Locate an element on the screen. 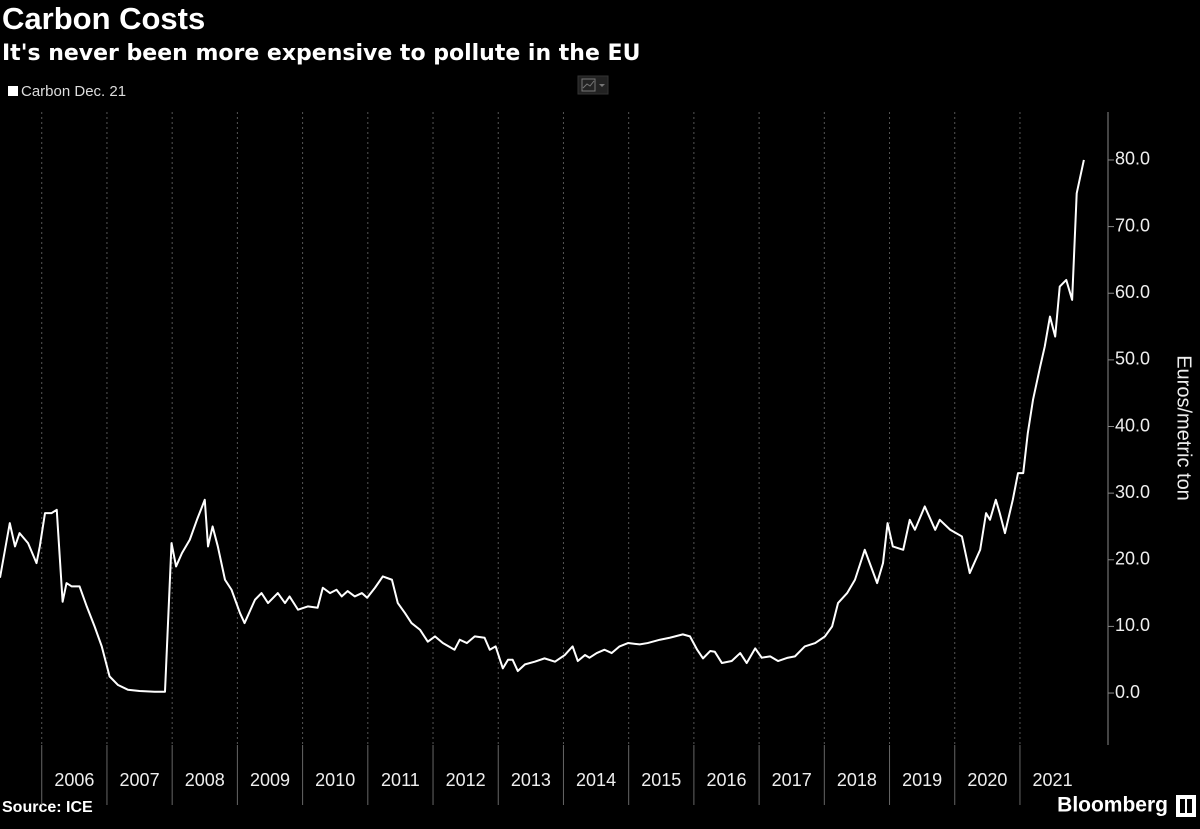 The height and width of the screenshot is (829, 1200). x-tick-label: 2013 is located at coordinates (531, 780).